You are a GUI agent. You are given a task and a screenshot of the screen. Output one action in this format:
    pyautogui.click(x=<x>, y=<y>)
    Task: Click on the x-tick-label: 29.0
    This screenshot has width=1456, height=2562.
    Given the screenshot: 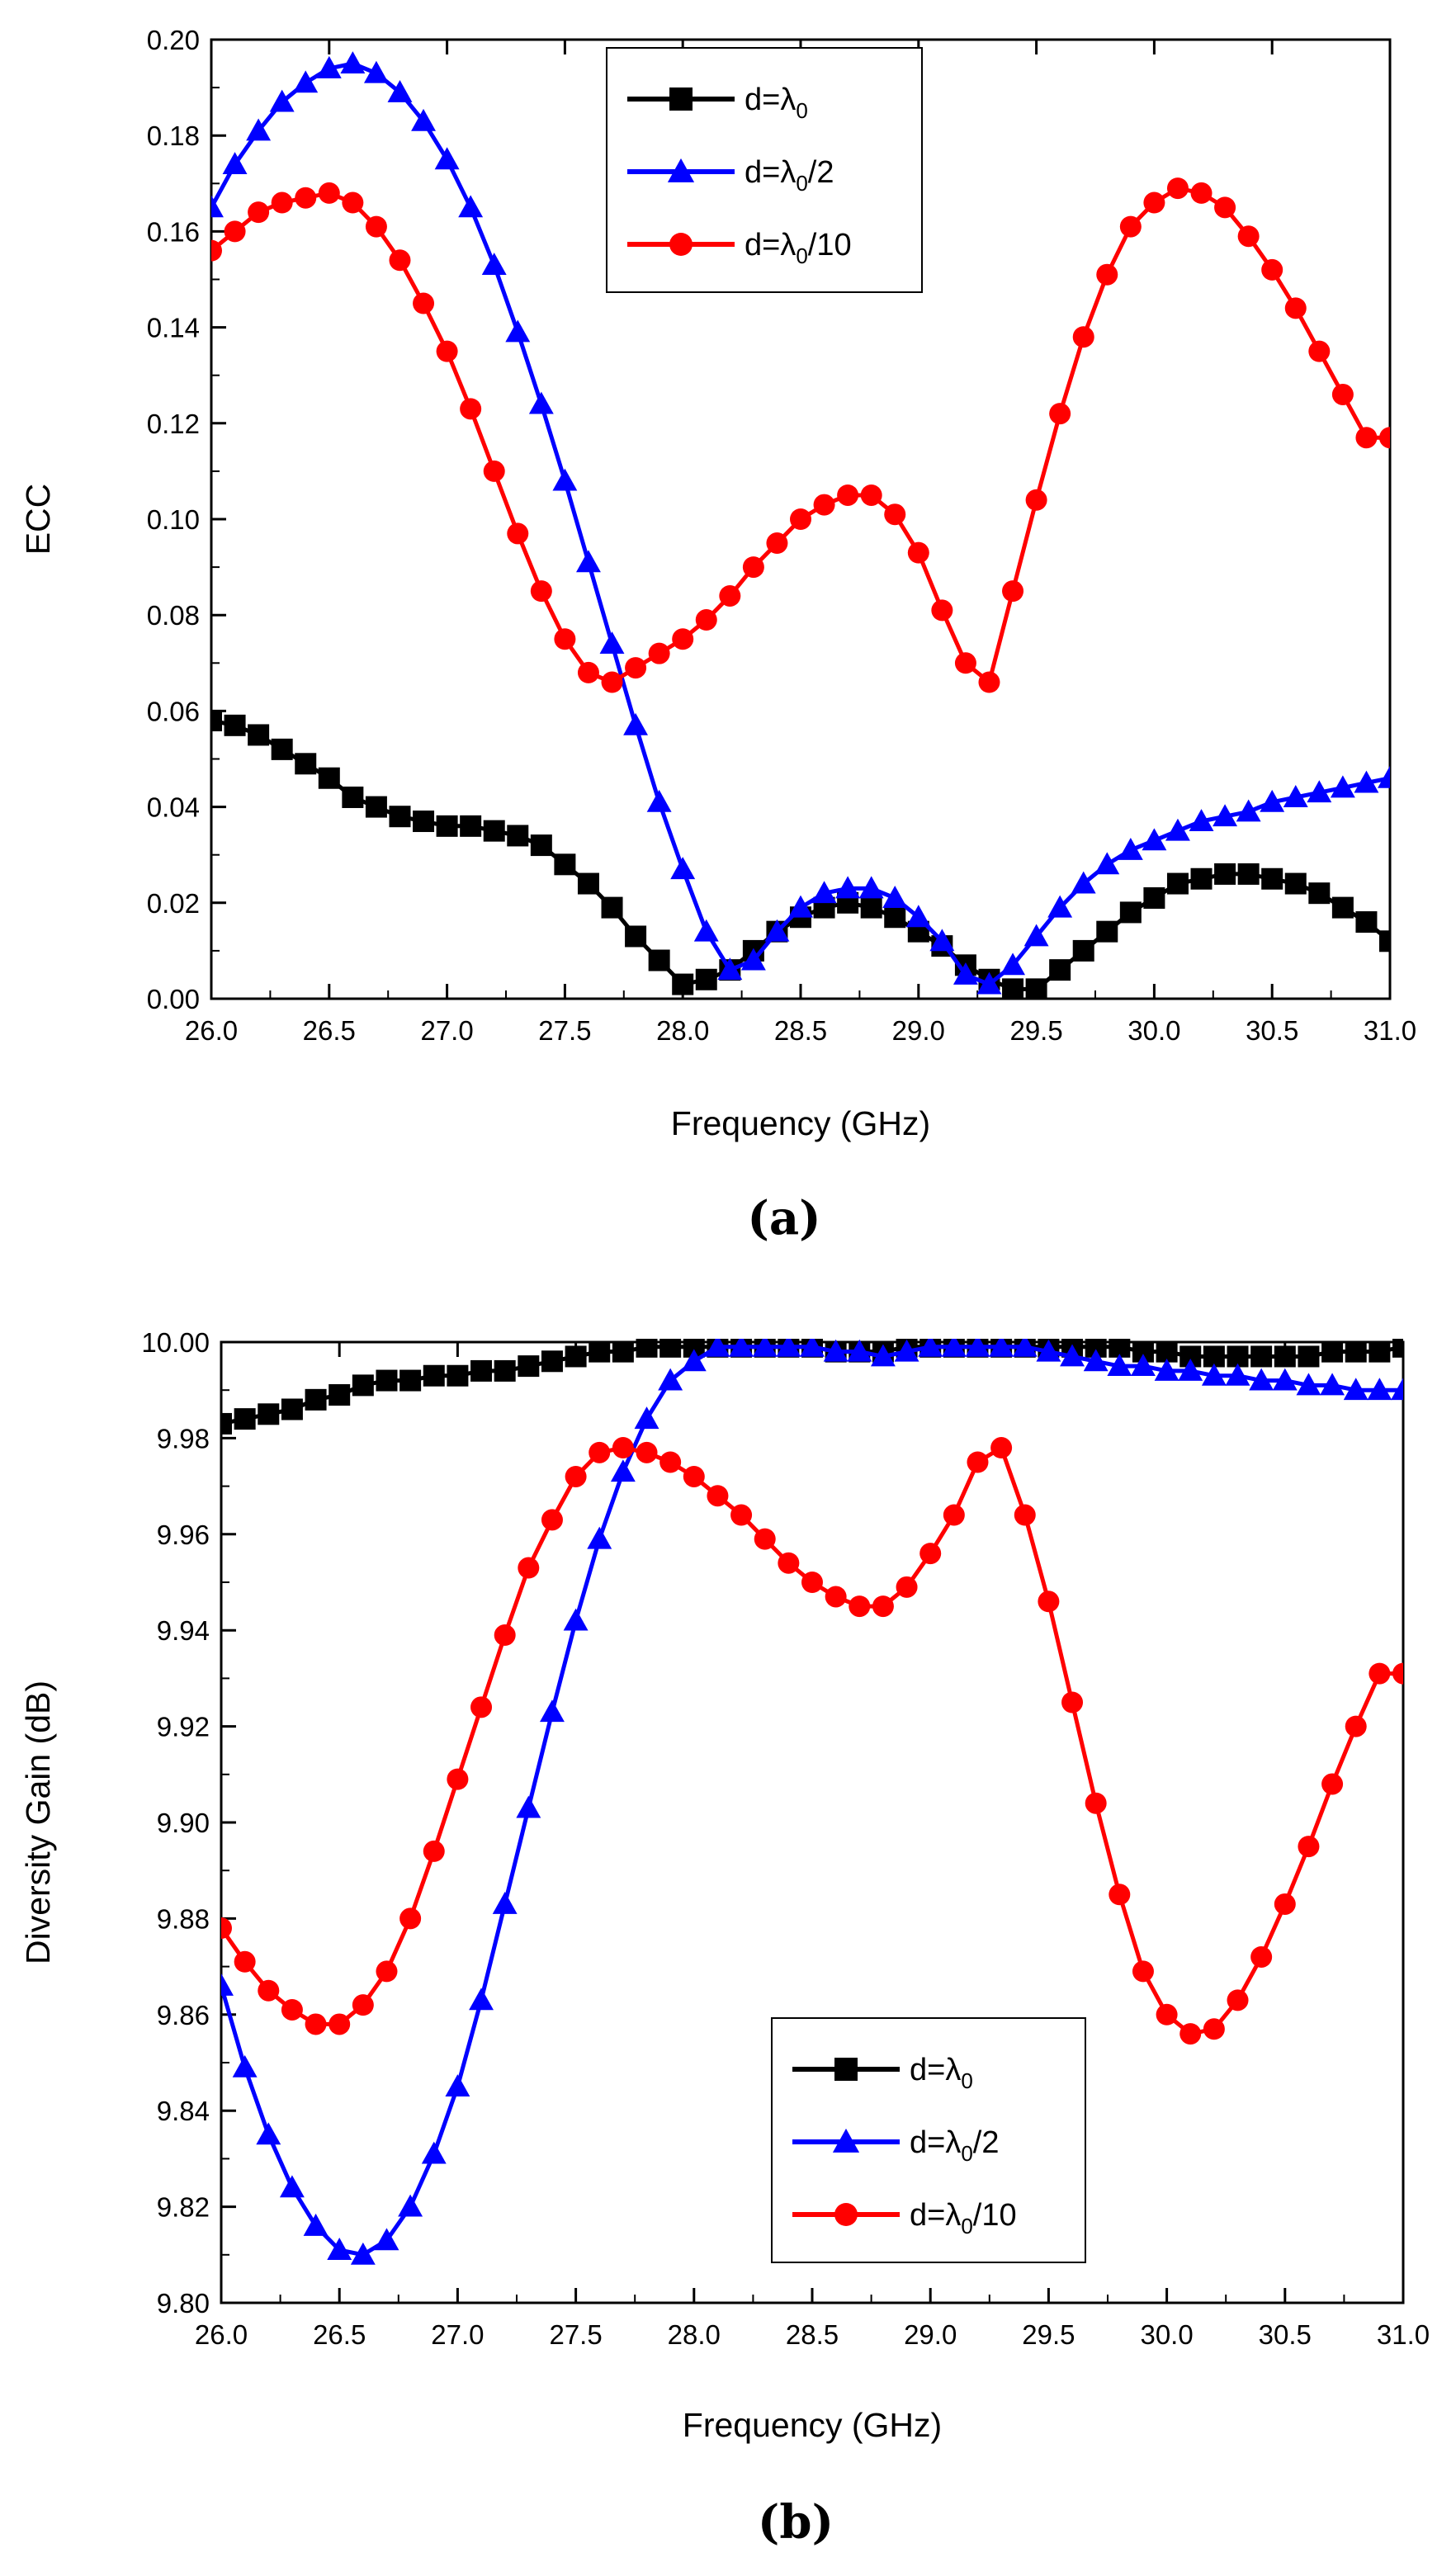 What is the action you would take?
    pyautogui.click(x=930, y=2334)
    